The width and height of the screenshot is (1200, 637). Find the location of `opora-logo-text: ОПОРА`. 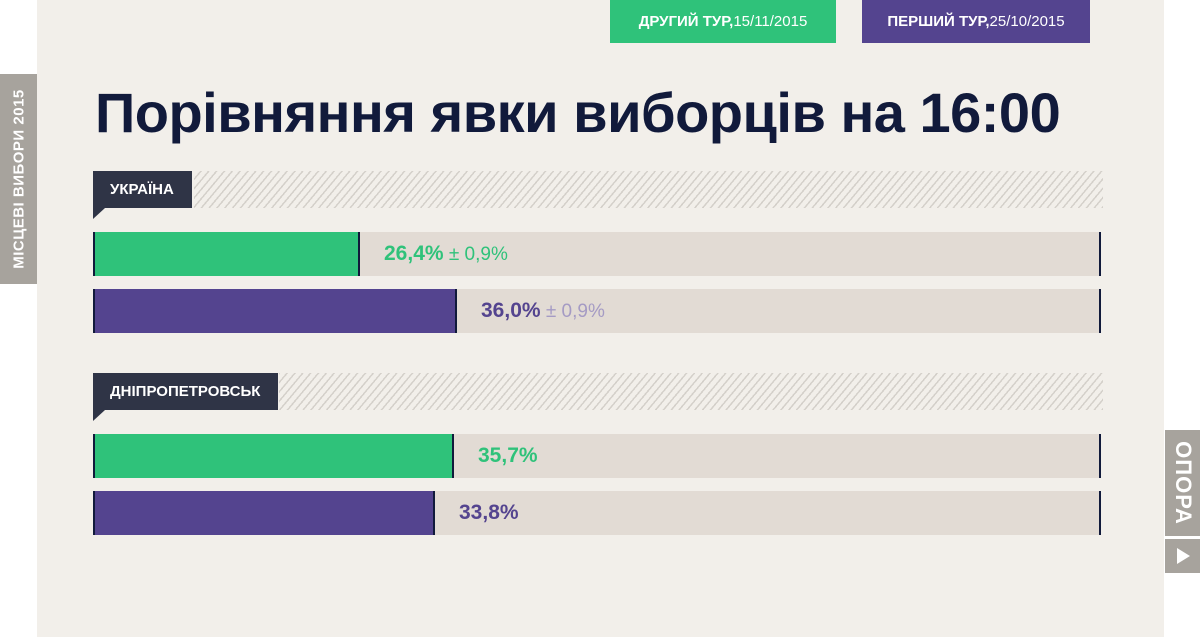

opora-logo-text: ОПОРА is located at coordinates (1183, 483).